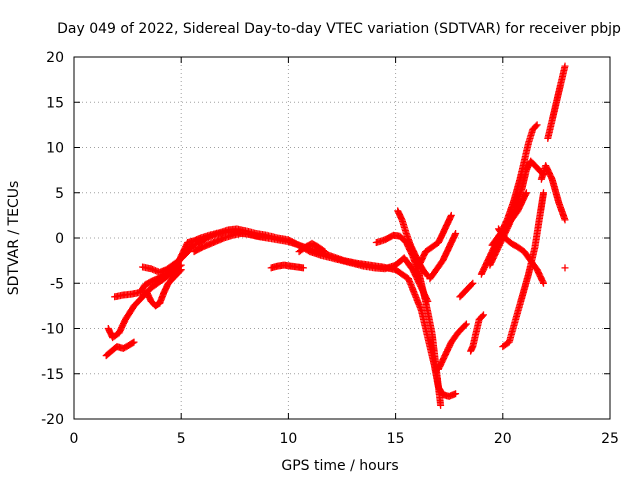 This screenshot has width=640, height=480. Describe the element at coordinates (288, 439) in the screenshot. I see `x-tick-label: 10` at that location.